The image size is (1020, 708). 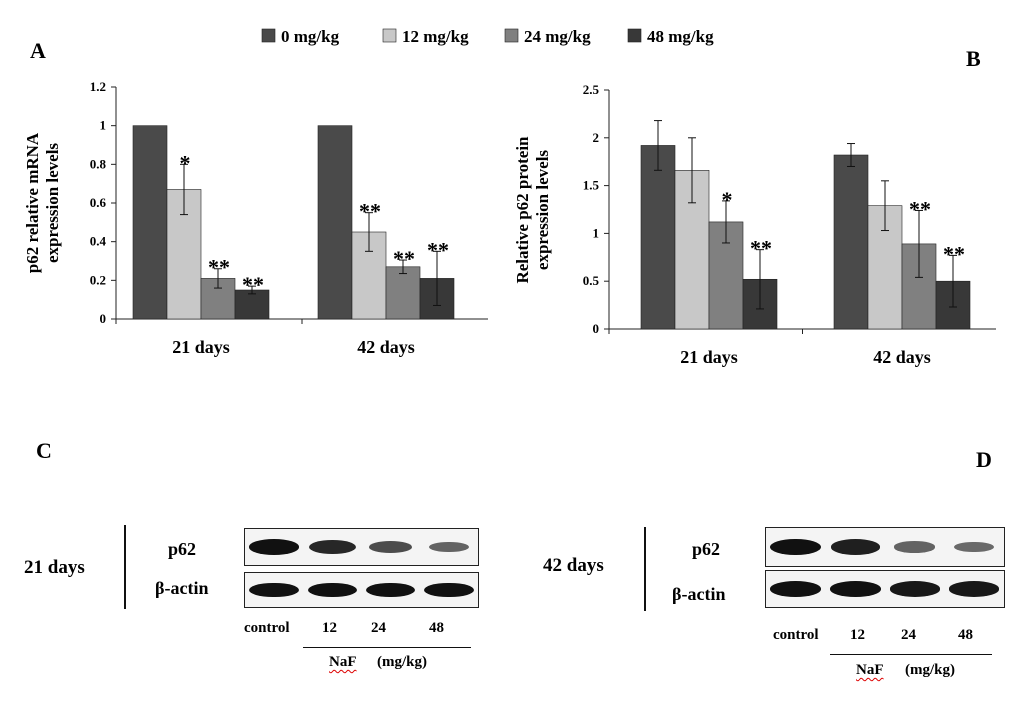 I want to click on blot-d-bracket-line, so click(x=911, y=654).